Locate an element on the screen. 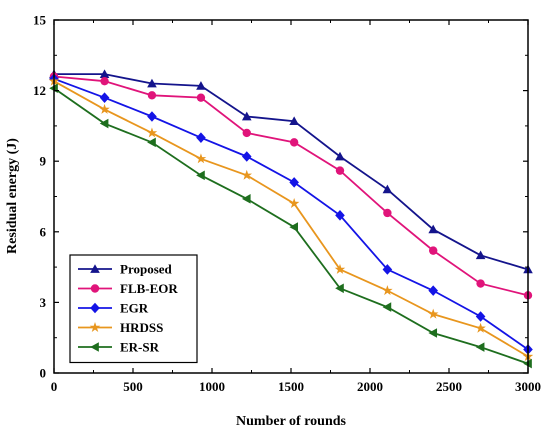 This screenshot has height=437, width=550. y-tick-label: 12 is located at coordinates (39, 90).